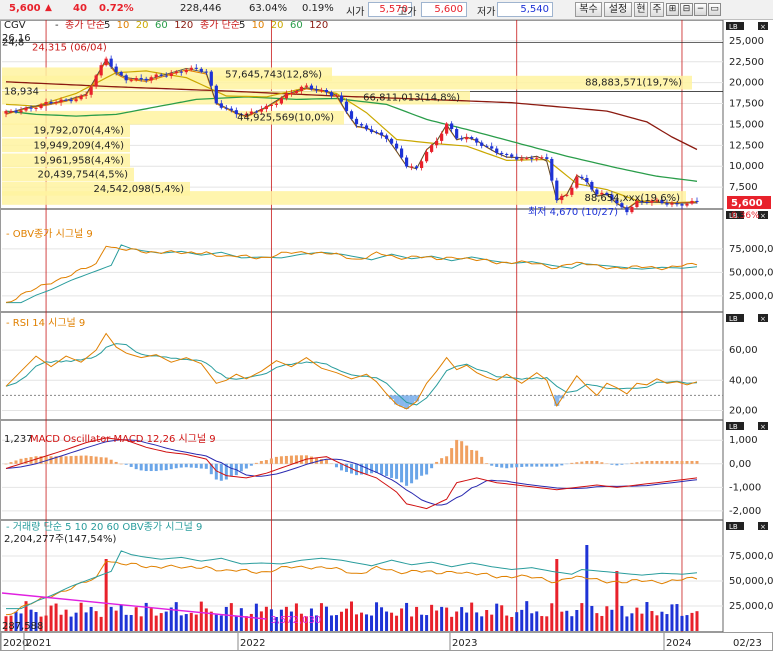 Image resolution: width=773 pixels, height=652 pixels. Describe the element at coordinates (444, 9) in the screenshot. I see `high-value: 5,600` at that location.